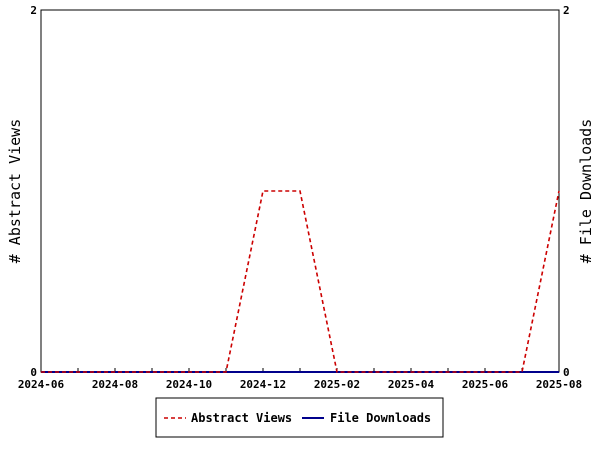 The width and height of the screenshot is (600, 450). I want to click on x-tick-label-2024-12: 2024-12, so click(263, 384).